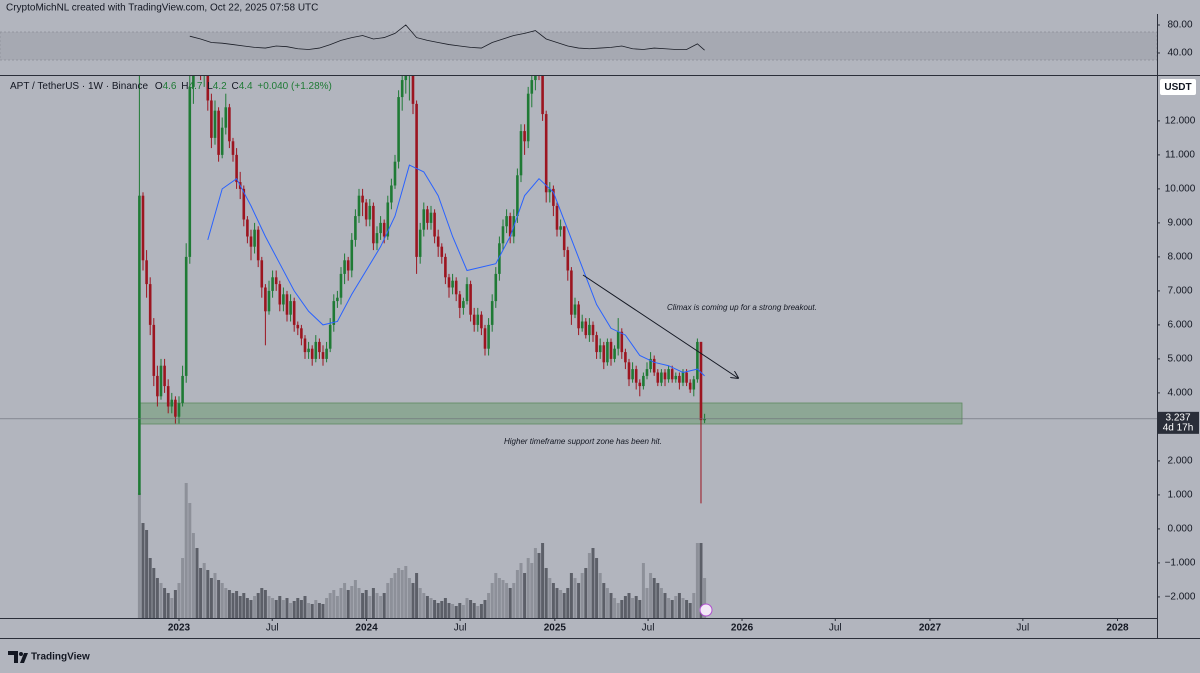 This screenshot has height=673, width=1200. I want to click on price-tag-countdown: 4d 17h, so click(1178, 427).